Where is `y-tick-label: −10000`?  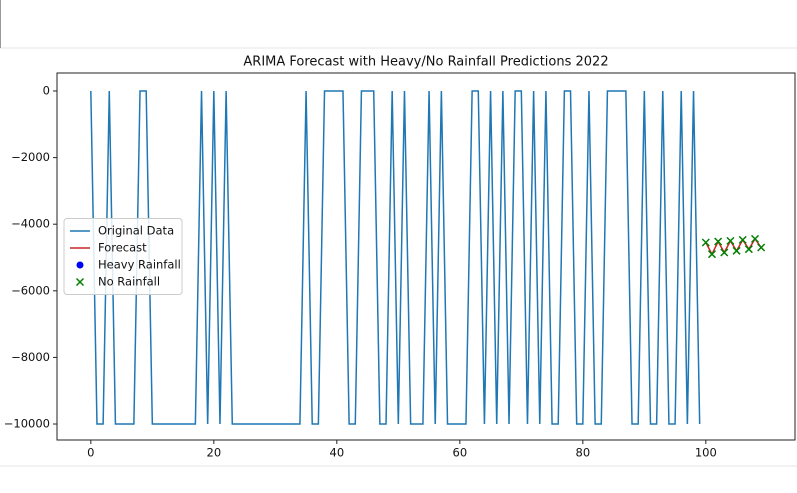
y-tick-label: −10000 is located at coordinates (27, 424).